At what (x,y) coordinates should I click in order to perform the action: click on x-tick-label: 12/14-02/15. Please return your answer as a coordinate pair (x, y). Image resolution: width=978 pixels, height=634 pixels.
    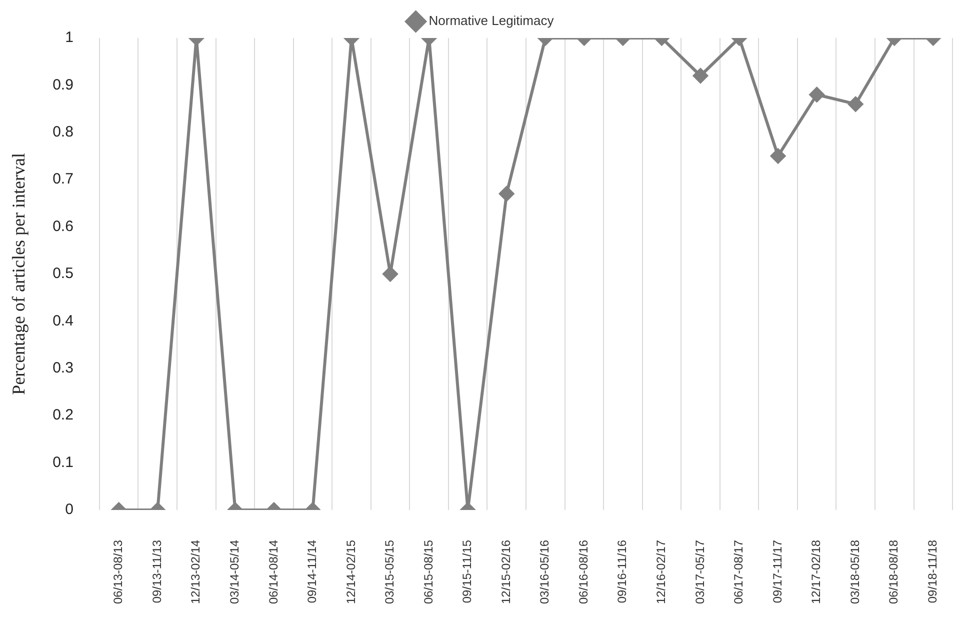
    Looking at the image, I should click on (351, 572).